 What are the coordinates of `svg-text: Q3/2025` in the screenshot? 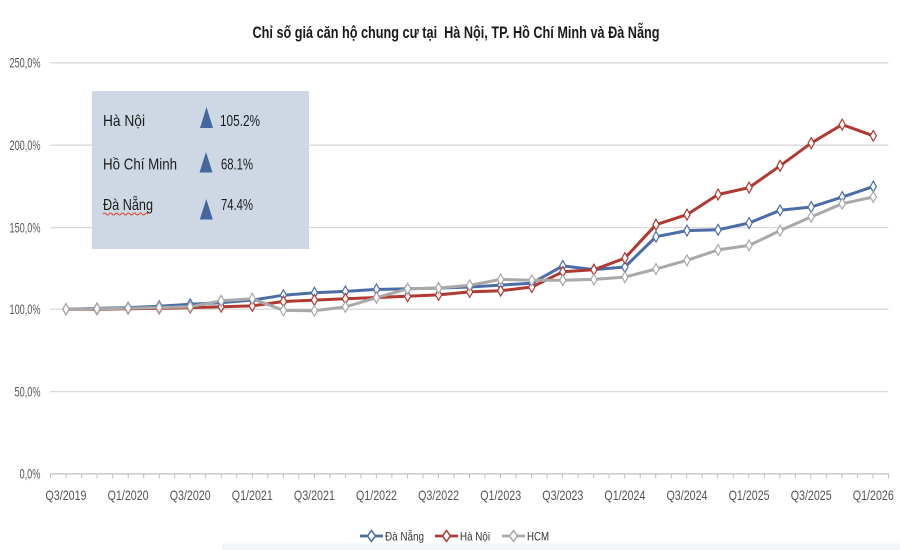 It's located at (811, 495).